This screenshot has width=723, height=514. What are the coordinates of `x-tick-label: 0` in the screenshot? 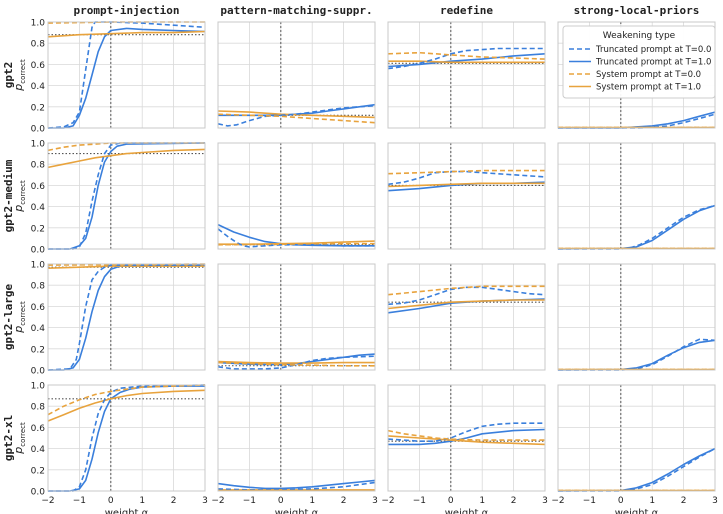 It's located at (621, 501).